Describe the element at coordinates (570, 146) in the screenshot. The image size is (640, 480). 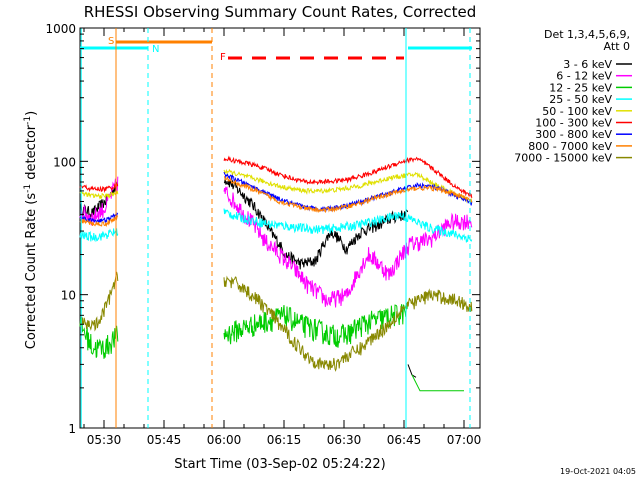
I see `legend-label-7: 800 - 7000 keV` at that location.